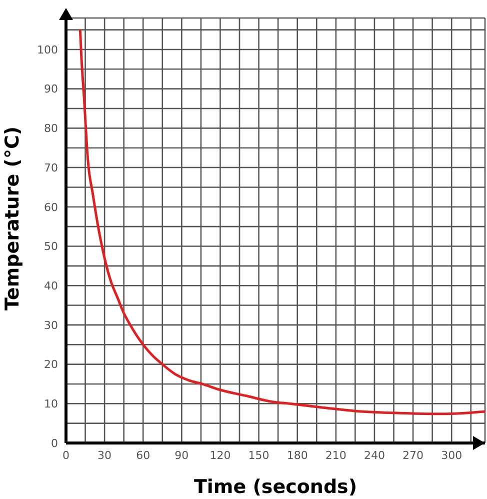  I want to click on y-tick-label: 100, so click(47, 49).